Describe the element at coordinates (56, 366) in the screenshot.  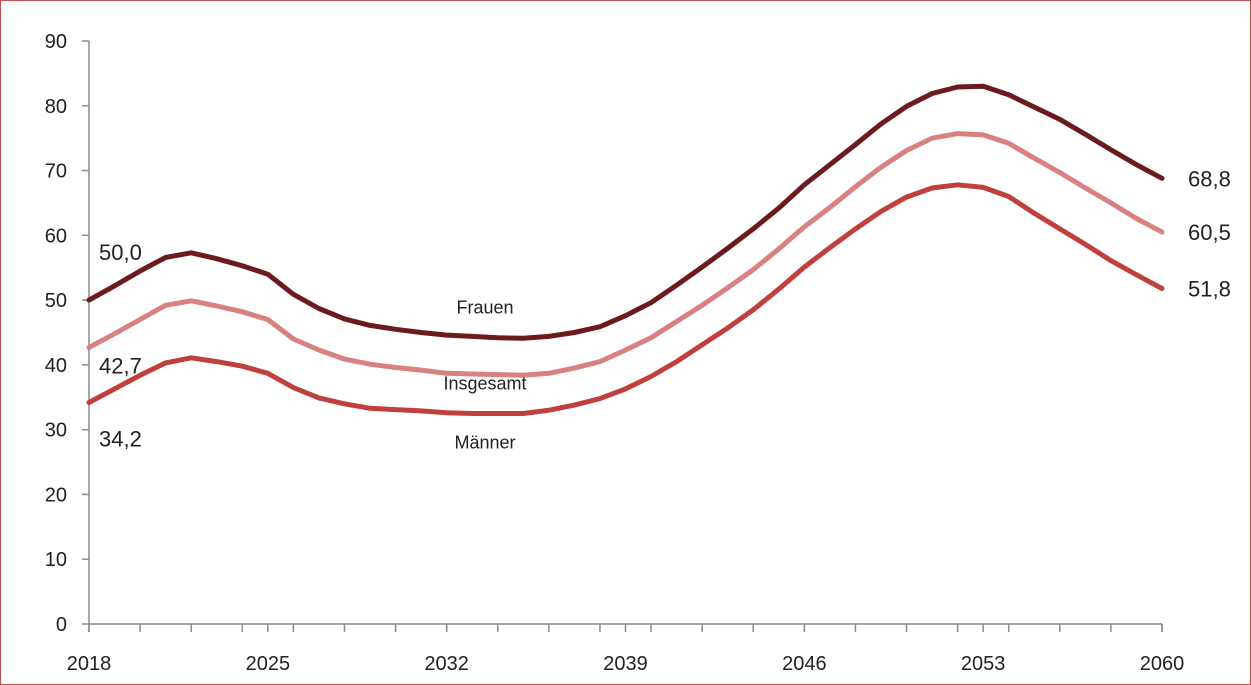
I see `y-tick-label: 40` at that location.